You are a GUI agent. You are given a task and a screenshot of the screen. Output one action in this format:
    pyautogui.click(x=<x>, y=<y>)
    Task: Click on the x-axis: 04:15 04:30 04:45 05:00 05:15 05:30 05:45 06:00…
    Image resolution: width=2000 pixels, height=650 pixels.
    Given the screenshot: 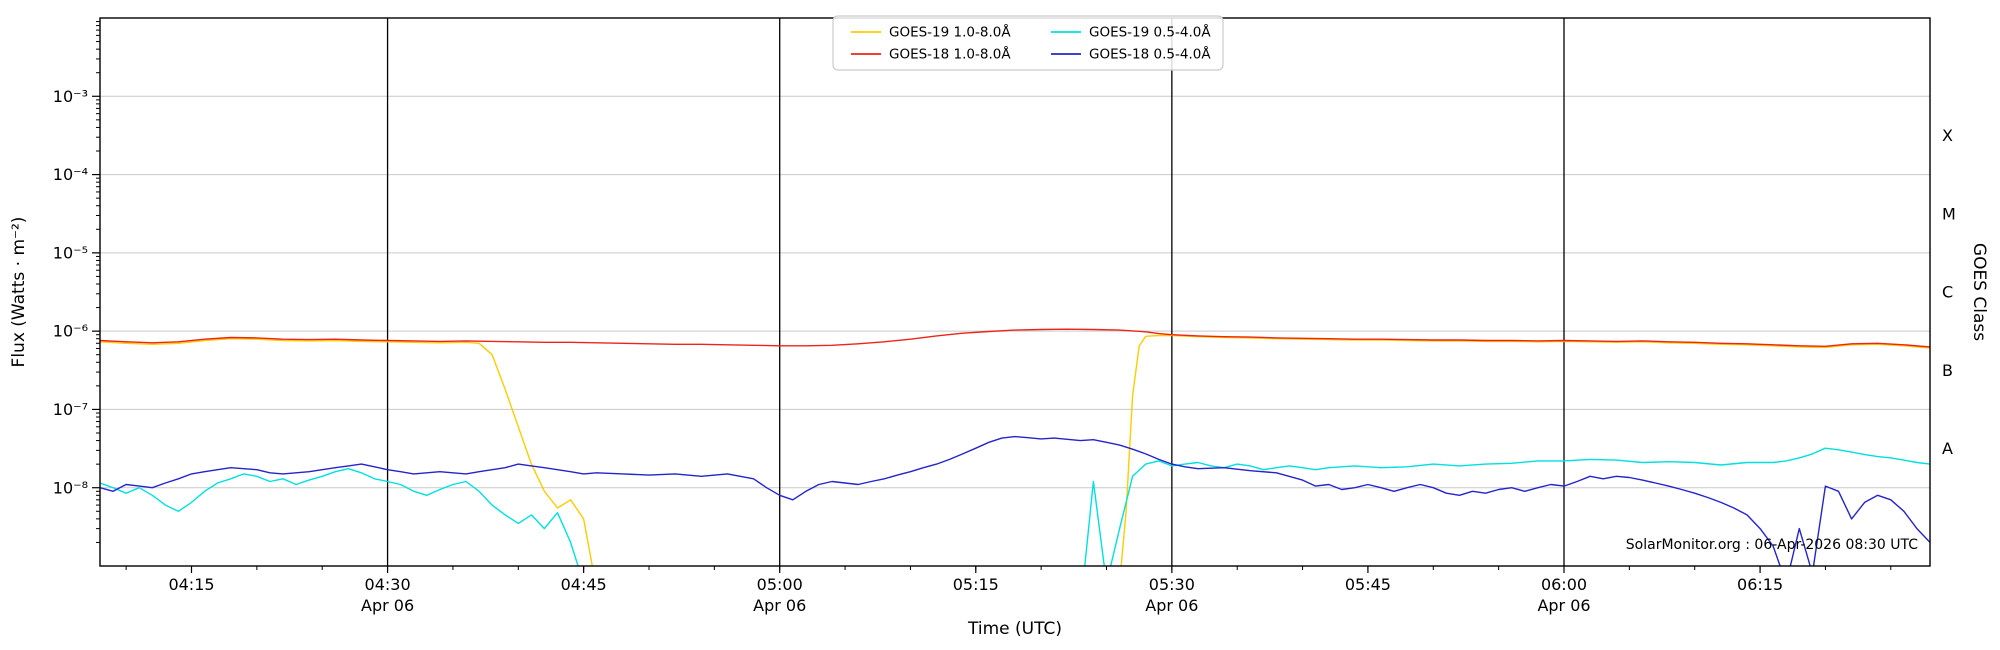 What is the action you would take?
    pyautogui.click(x=1008, y=590)
    